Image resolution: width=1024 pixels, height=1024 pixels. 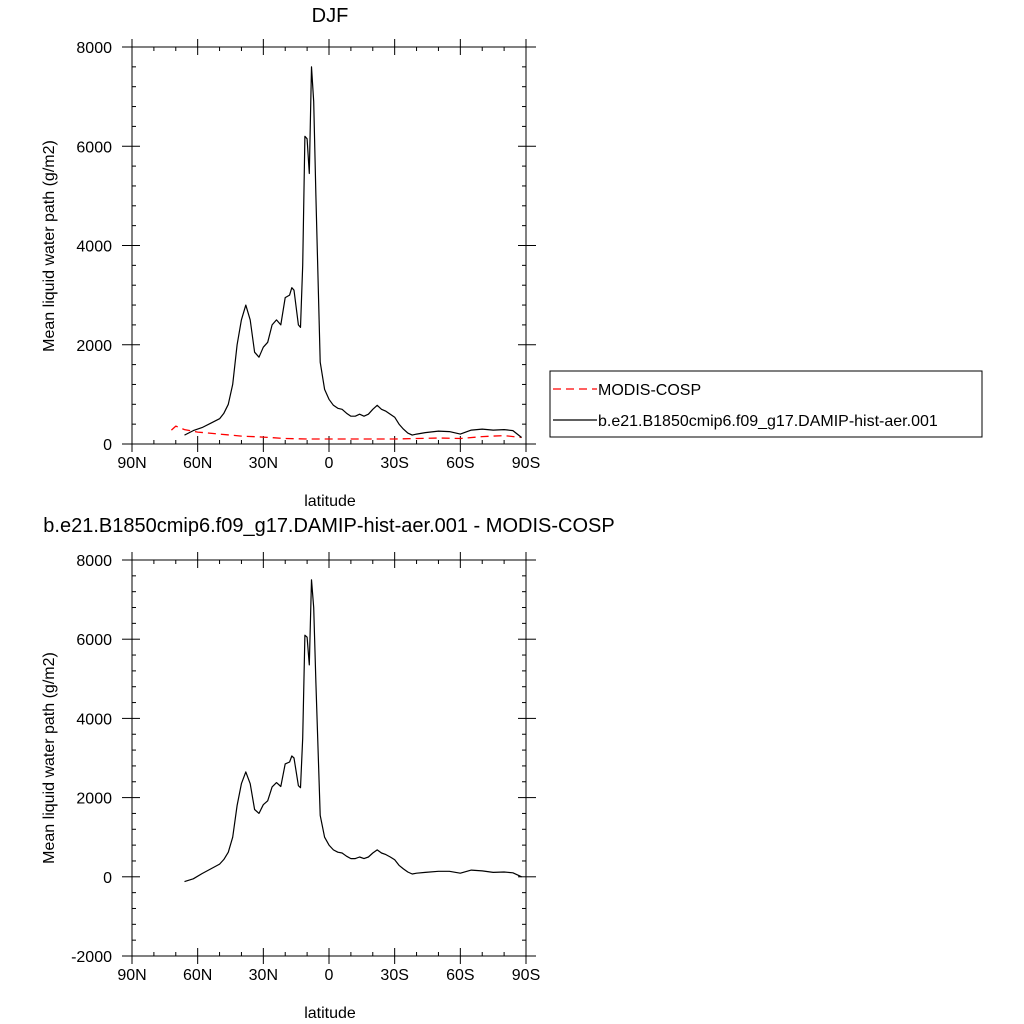 What do you see at coordinates (94, 346) in the screenshot?
I see `top-y-tick-label: 2000` at bounding box center [94, 346].